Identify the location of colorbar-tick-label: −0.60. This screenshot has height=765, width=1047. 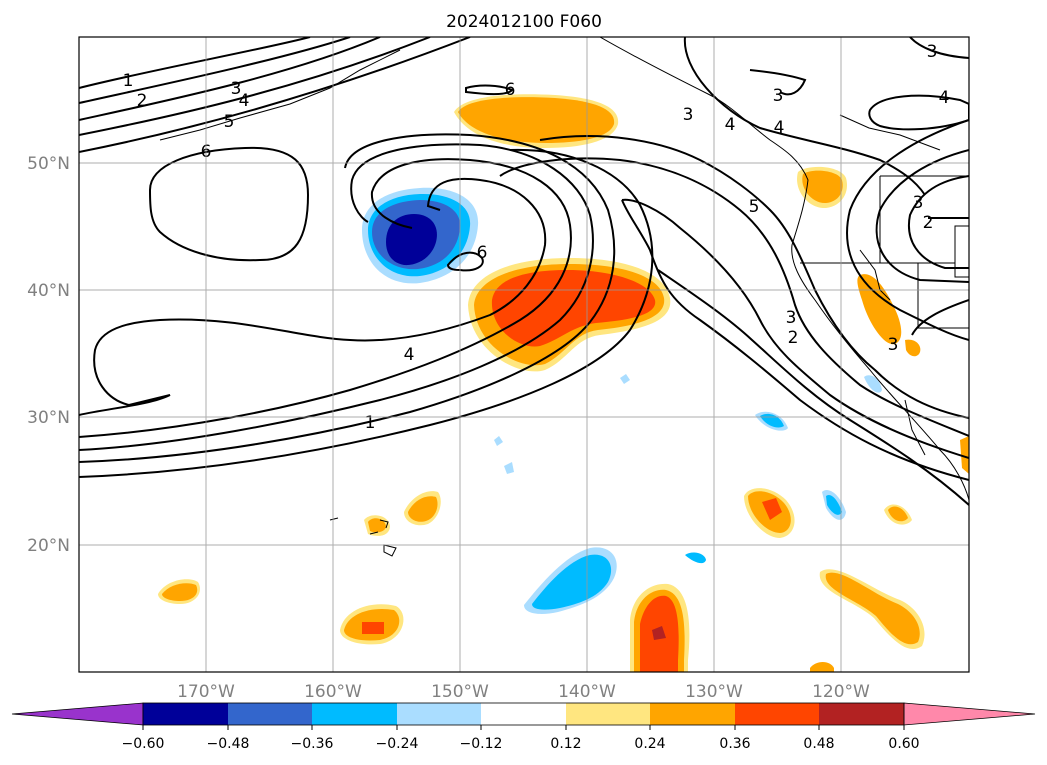
(143, 744).